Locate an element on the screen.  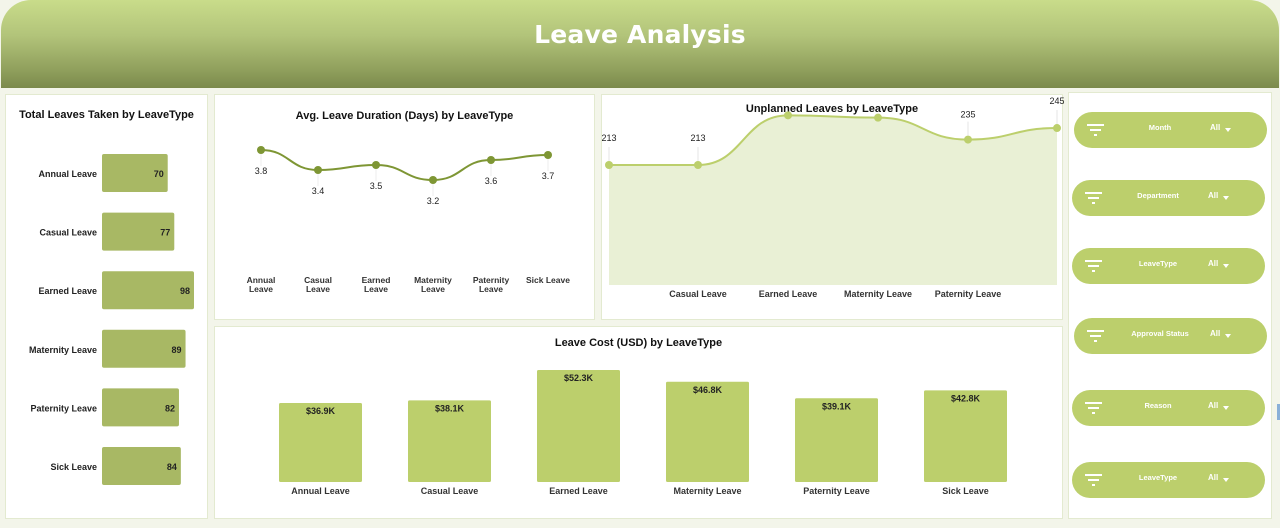
value-label: 3.7 is located at coordinates (548, 176).